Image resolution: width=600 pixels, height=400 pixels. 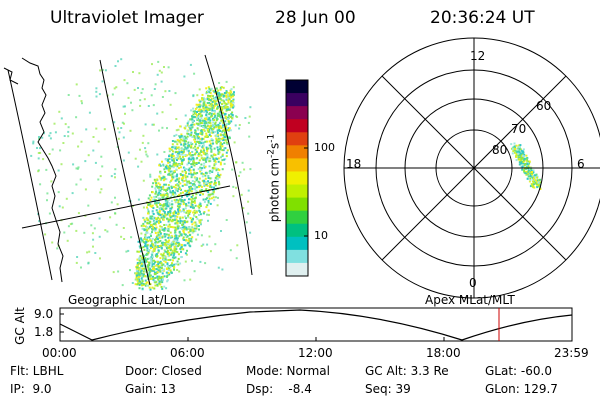 I want to click on unit-base: photon cm, so click(x=274, y=190).